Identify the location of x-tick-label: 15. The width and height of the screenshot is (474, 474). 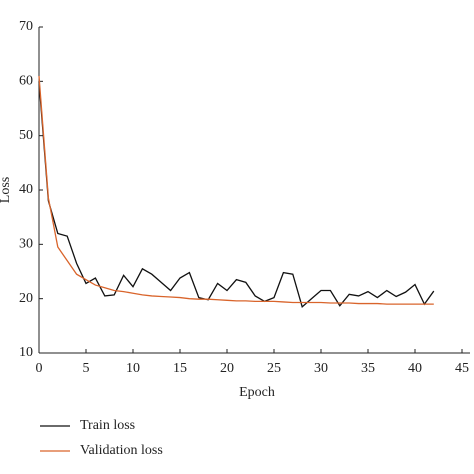
(180, 368).